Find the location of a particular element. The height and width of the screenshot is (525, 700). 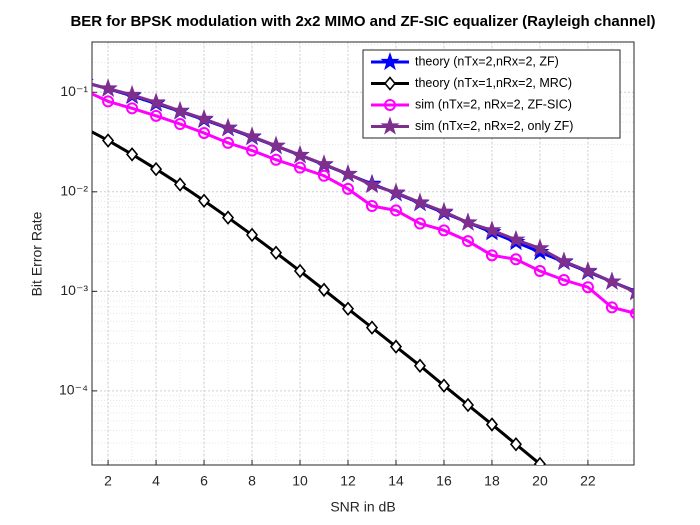

legend-label: sim (nTx=2, nRx=2, only ZF) is located at coordinates (494, 126).